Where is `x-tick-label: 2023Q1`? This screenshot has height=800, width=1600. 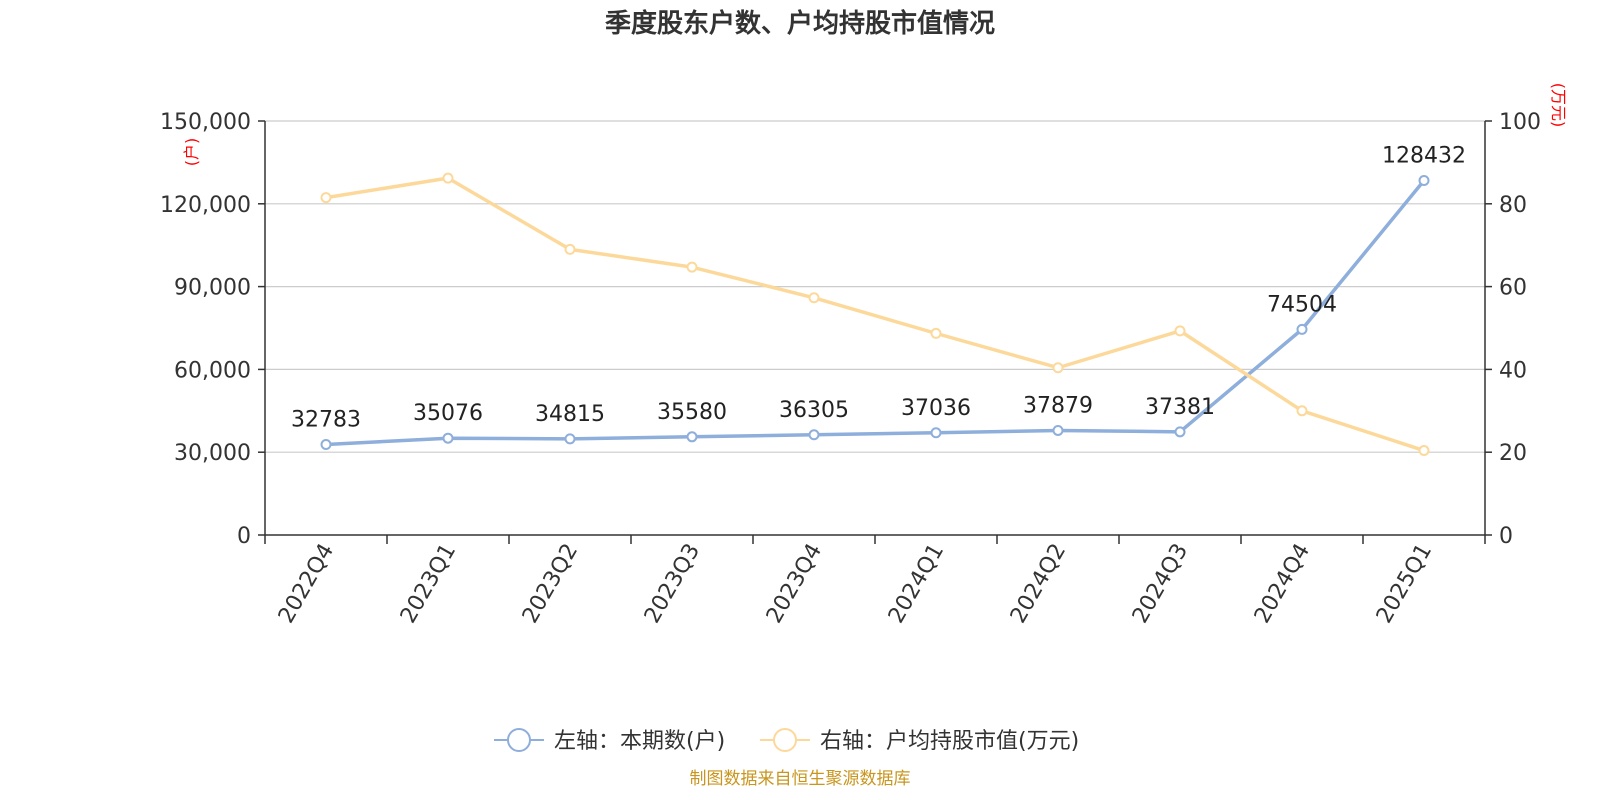
x-tick-label: 2023Q1 is located at coordinates (428, 584).